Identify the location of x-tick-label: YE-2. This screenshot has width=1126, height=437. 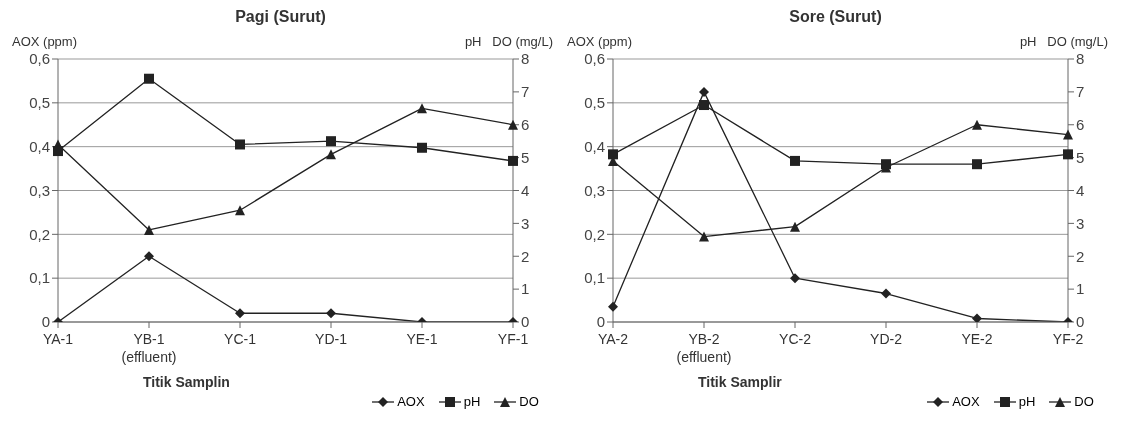
(977, 339).